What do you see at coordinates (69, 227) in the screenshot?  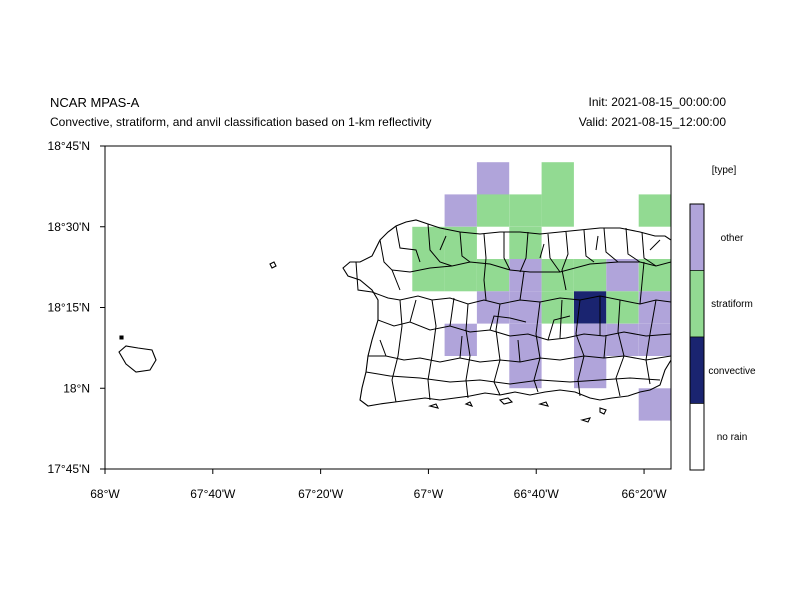 I see `lat-tick-label: 18°30'N` at bounding box center [69, 227].